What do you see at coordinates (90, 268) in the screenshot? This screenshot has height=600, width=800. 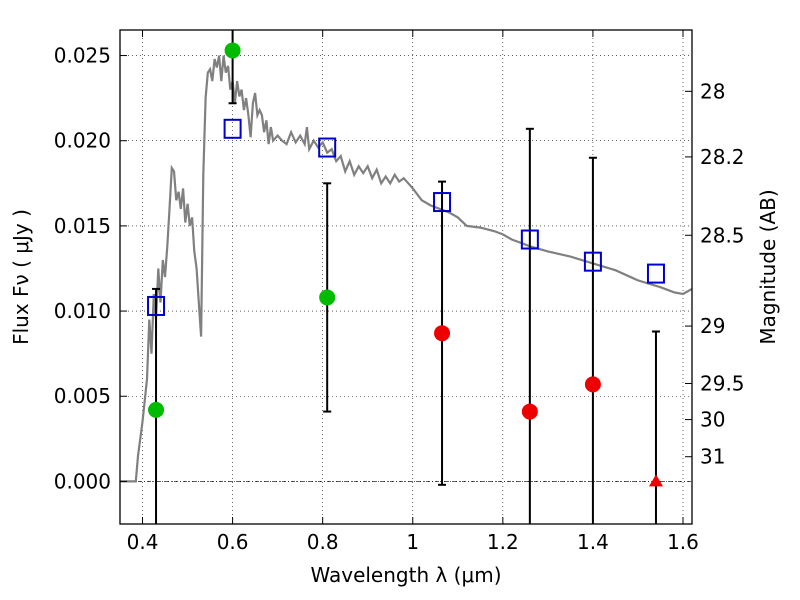 I see `y-axis-ticks: 0.000 0.005 0.010 0.015 0.020 0.025` at bounding box center [90, 268].